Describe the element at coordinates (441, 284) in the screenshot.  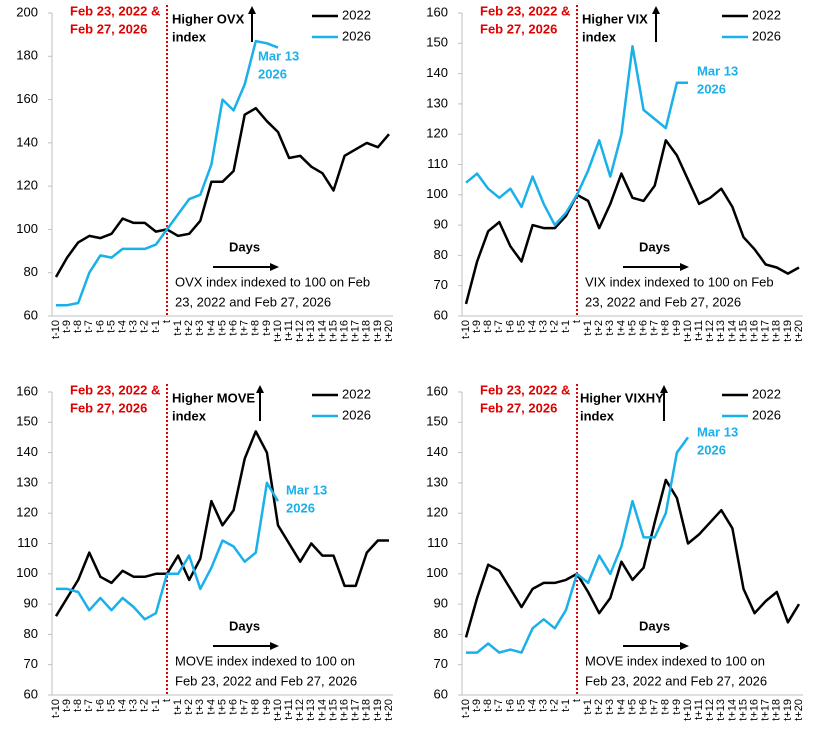
I see `y-tick-label: 70` at that location.